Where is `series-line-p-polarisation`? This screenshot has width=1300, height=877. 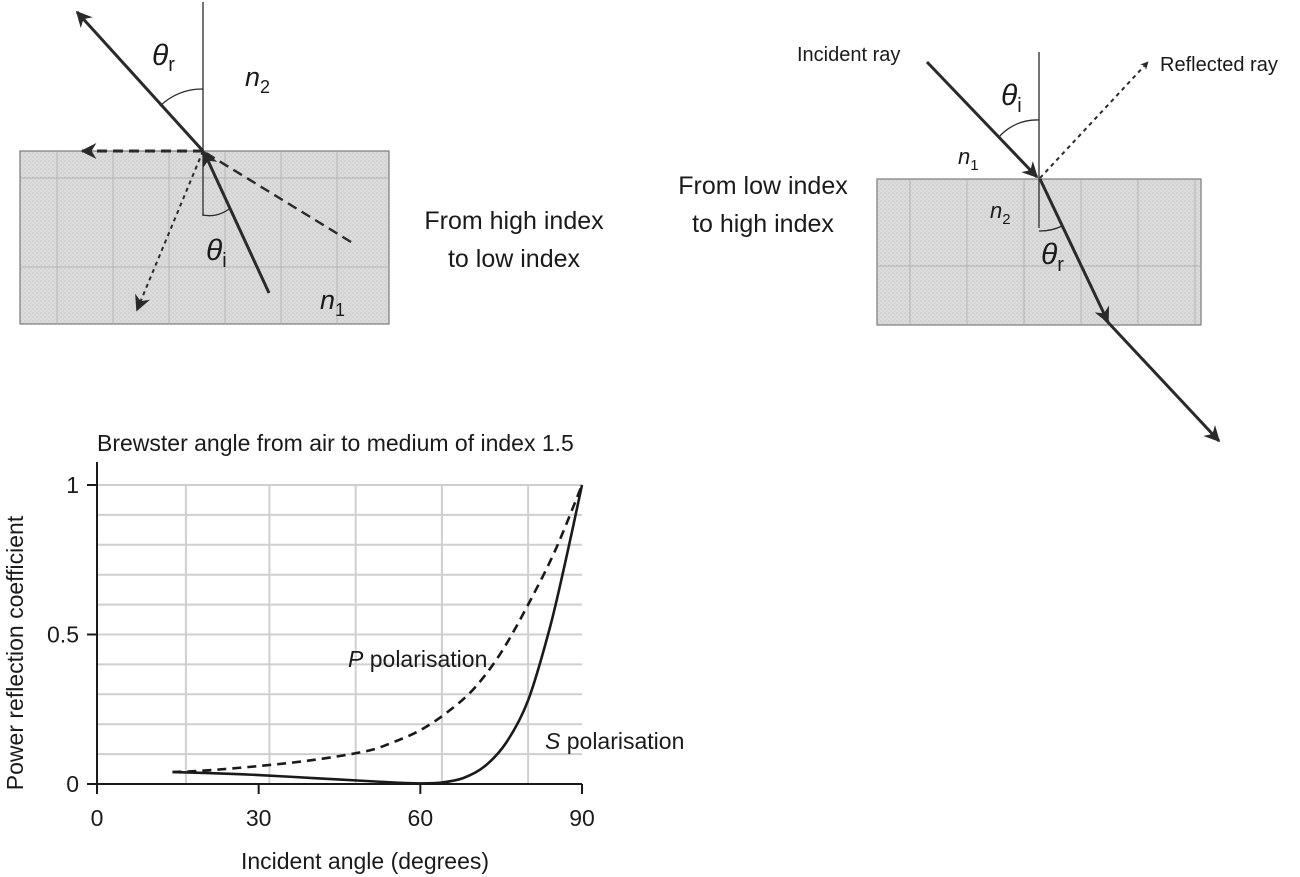
series-line-p-polarisation is located at coordinates (378, 629).